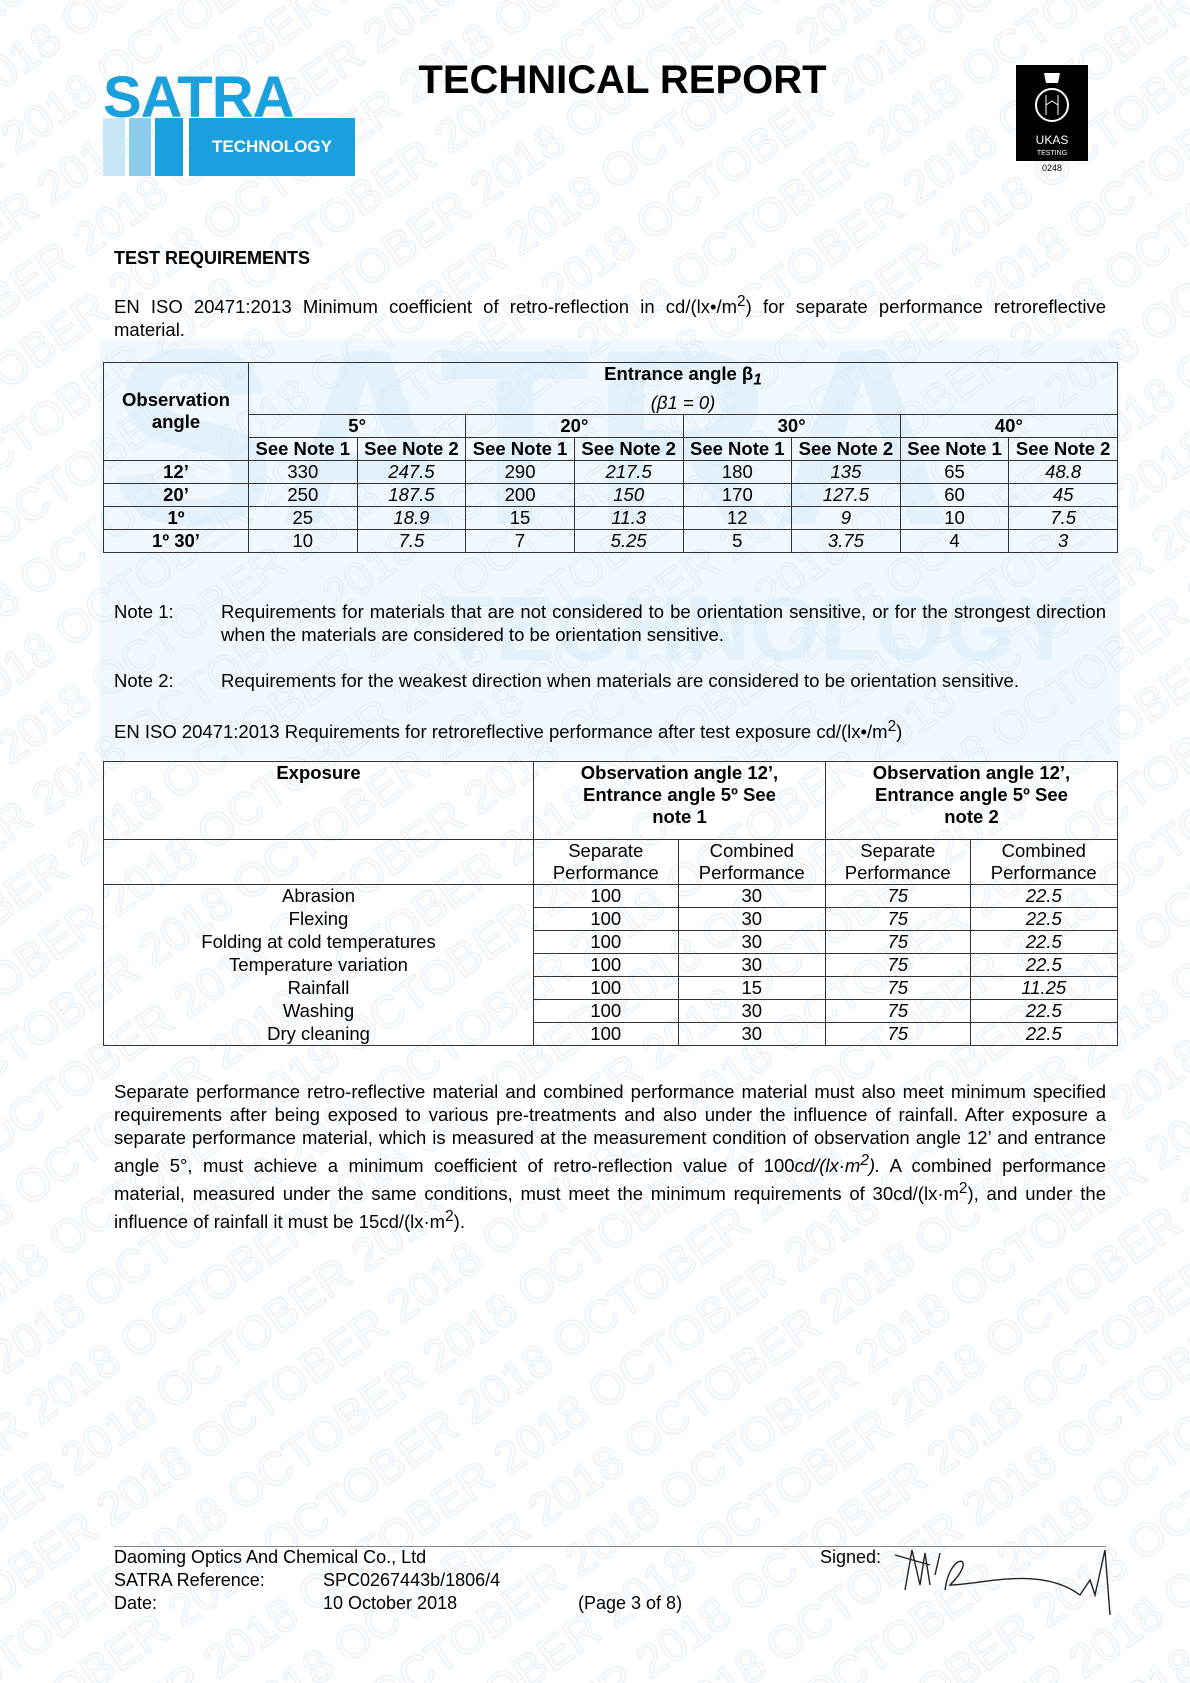 The height and width of the screenshot is (1683, 1190). What do you see at coordinates (318, 1034) in the screenshot?
I see `exposure-name: Dry cleaning` at bounding box center [318, 1034].